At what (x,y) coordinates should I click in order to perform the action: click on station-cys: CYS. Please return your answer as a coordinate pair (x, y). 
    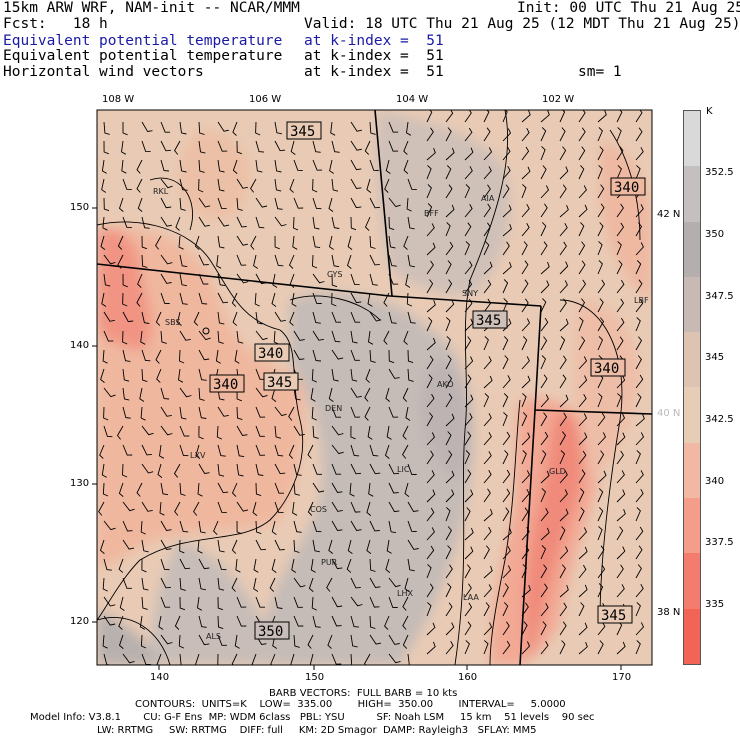
    Looking at the image, I should click on (334, 274).